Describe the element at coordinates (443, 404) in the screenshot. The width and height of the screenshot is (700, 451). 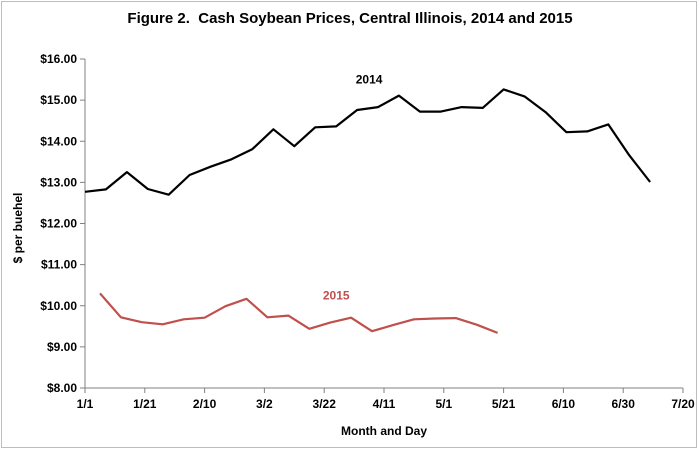
I see `x-tick-label: 5/1` at that location.